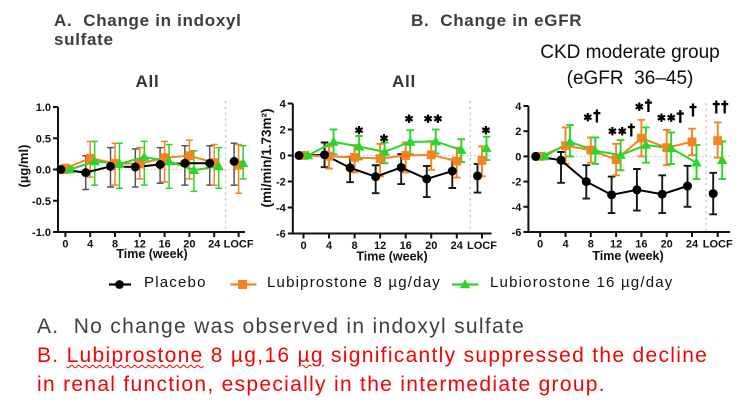 This screenshot has width=747, height=405. Describe the element at coordinates (41, 233) in the screenshot. I see `svg-text: -1.0` at that location.